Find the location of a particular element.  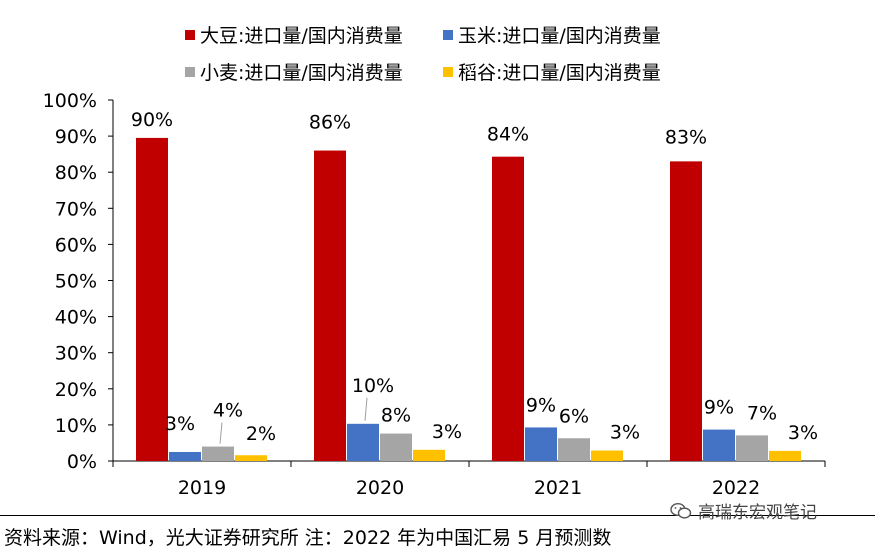

data-label: 2% is located at coordinates (261, 434).